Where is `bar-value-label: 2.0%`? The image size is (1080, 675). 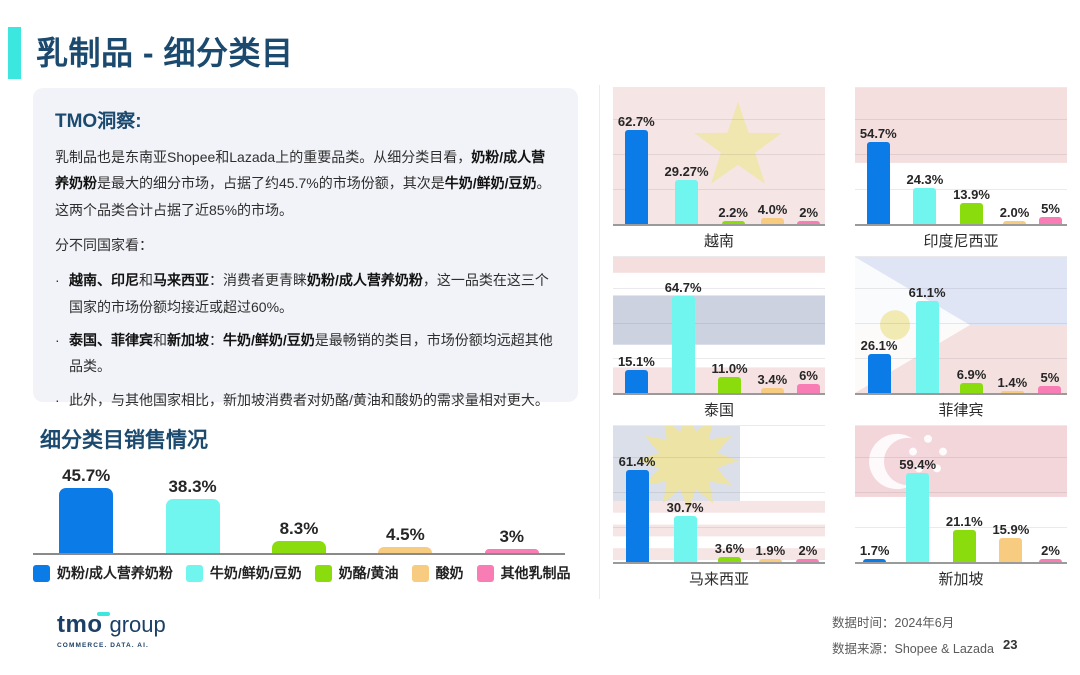 bar-value-label: 2.0% is located at coordinates (1014, 212).